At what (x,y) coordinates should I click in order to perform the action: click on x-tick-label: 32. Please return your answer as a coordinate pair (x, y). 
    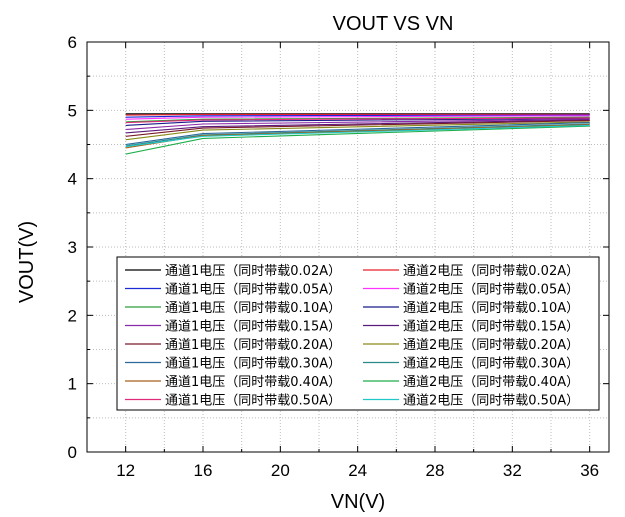
    Looking at the image, I should click on (512, 470).